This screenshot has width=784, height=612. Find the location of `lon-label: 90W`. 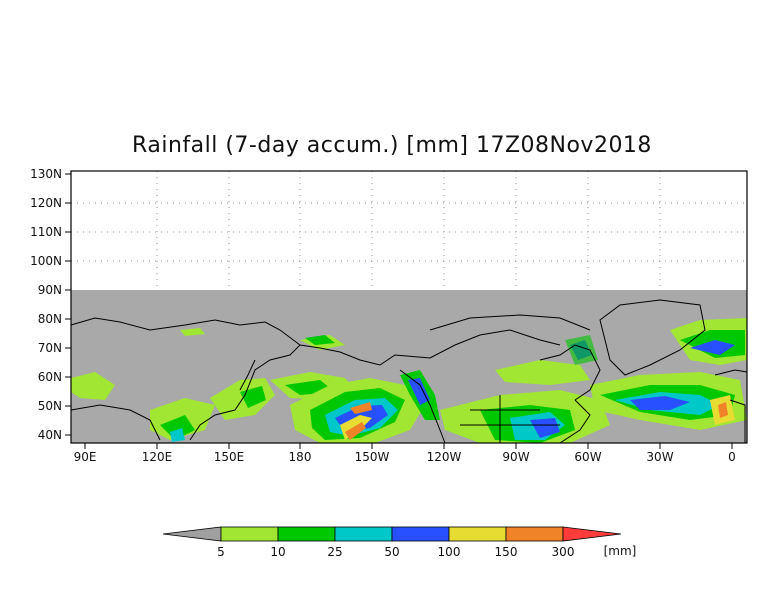

lon-label: 90W is located at coordinates (515, 457).